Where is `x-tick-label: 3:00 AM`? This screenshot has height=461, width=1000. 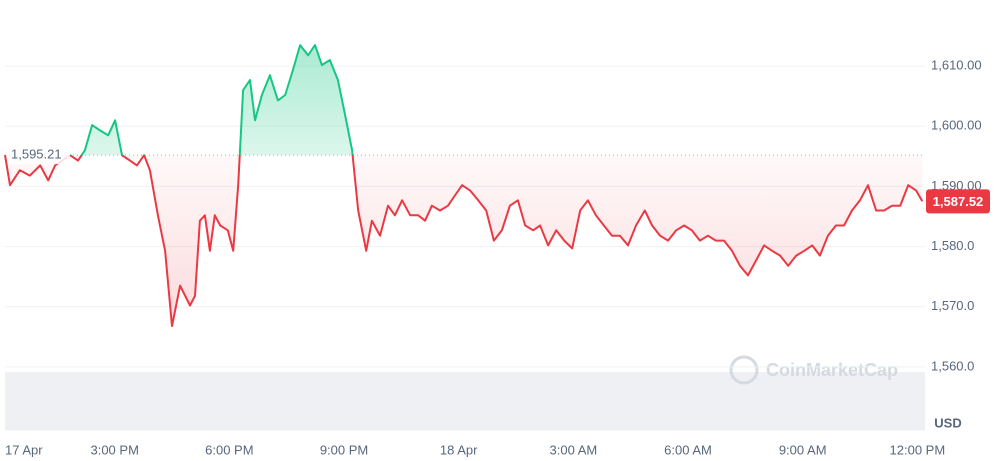 x-tick-label: 3:00 AM is located at coordinates (574, 449).